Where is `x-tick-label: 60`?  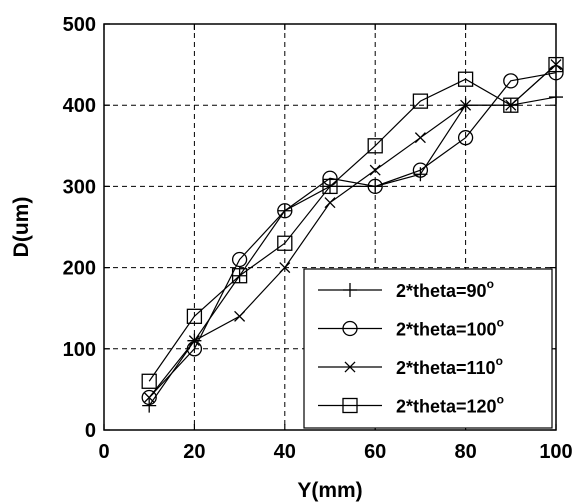 x-tick-label: 60 is located at coordinates (375, 452).